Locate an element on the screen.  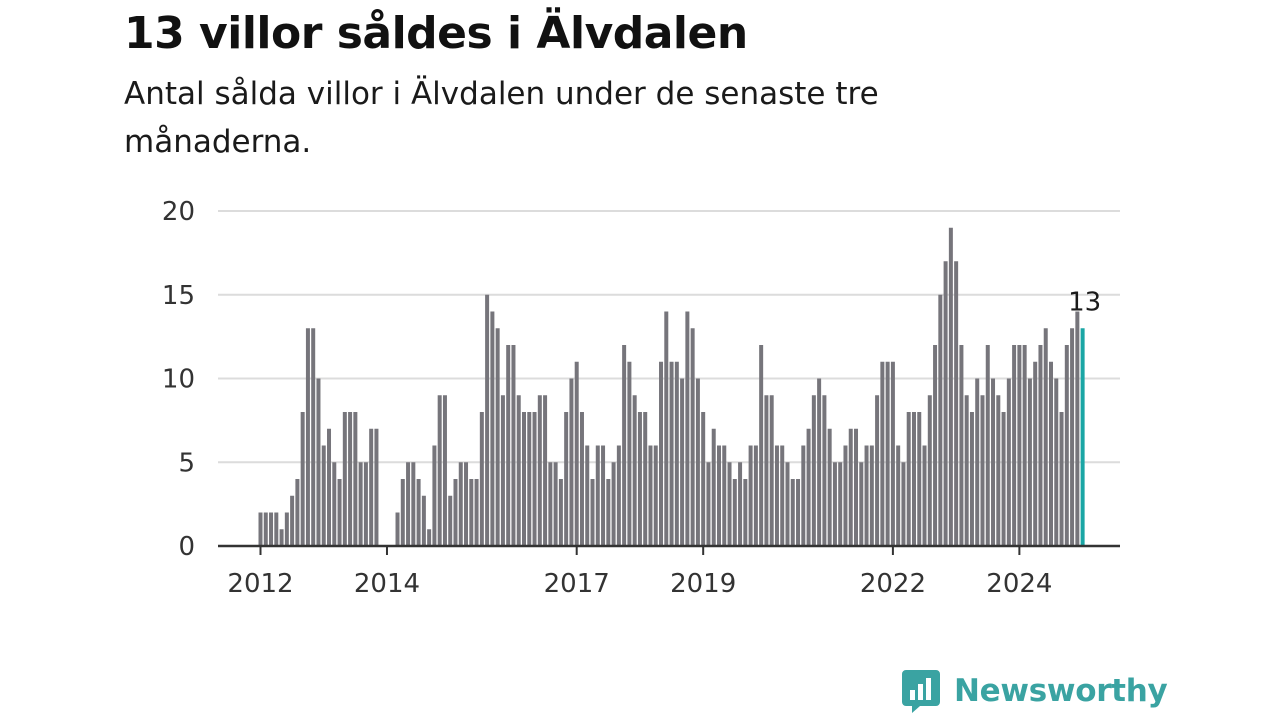
y-tick-label: 10 is located at coordinates (178, 380).